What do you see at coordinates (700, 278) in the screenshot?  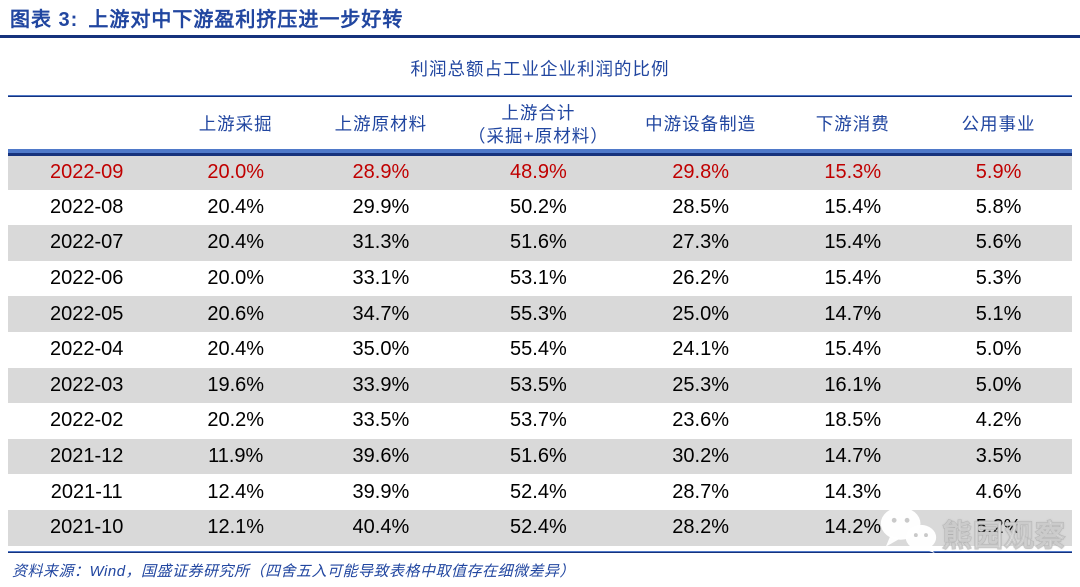 I see `value-cell: 26.2%` at bounding box center [700, 278].